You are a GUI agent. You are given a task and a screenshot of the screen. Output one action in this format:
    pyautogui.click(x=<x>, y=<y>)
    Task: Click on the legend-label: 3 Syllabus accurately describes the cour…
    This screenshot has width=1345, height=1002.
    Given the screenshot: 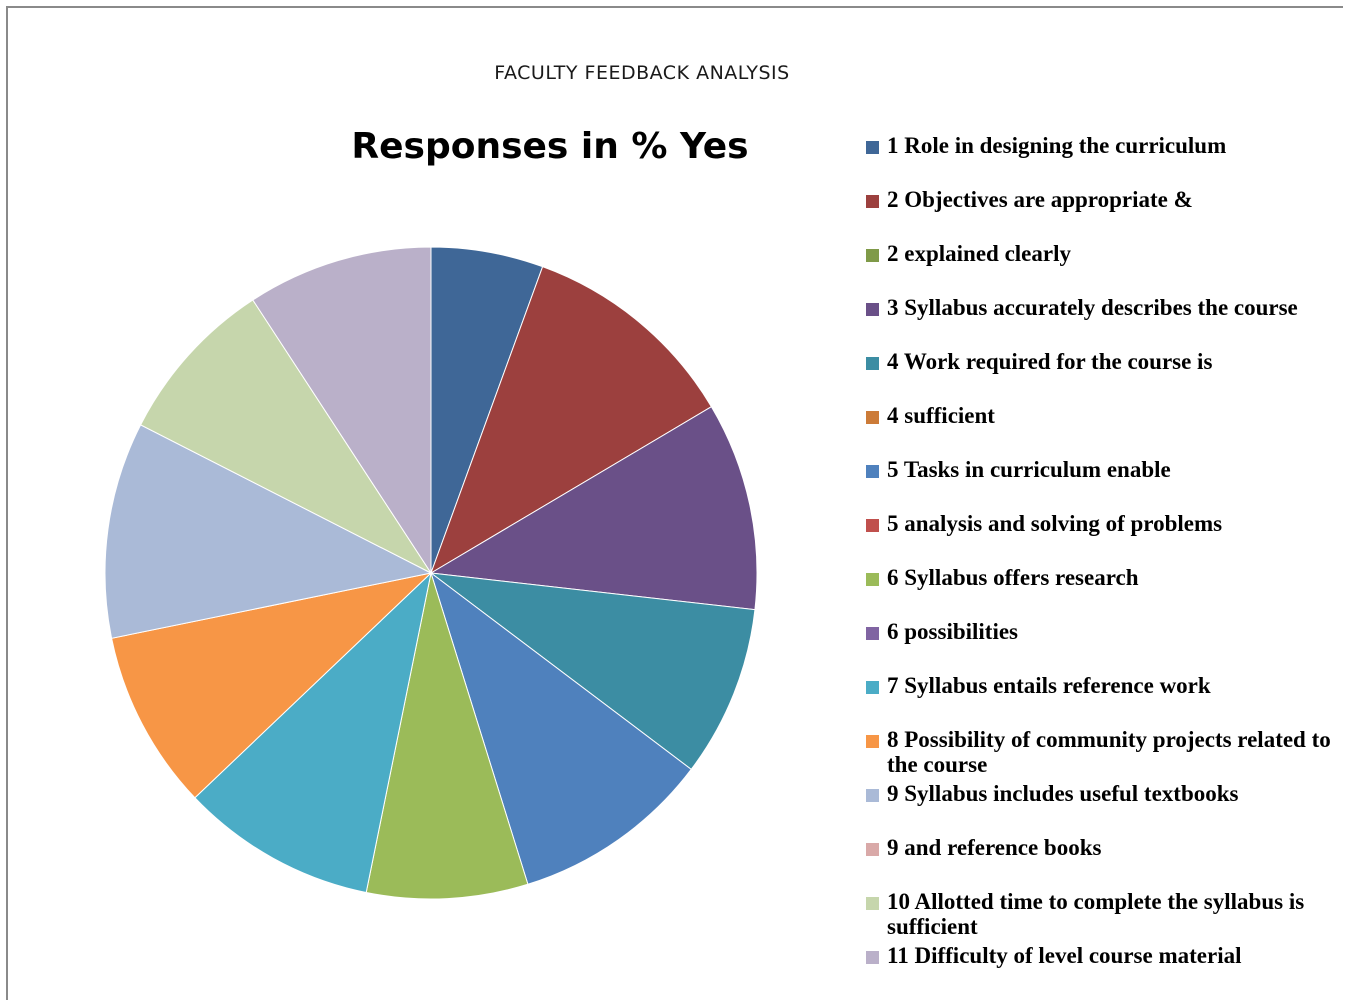 What is the action you would take?
    pyautogui.click(x=1092, y=307)
    